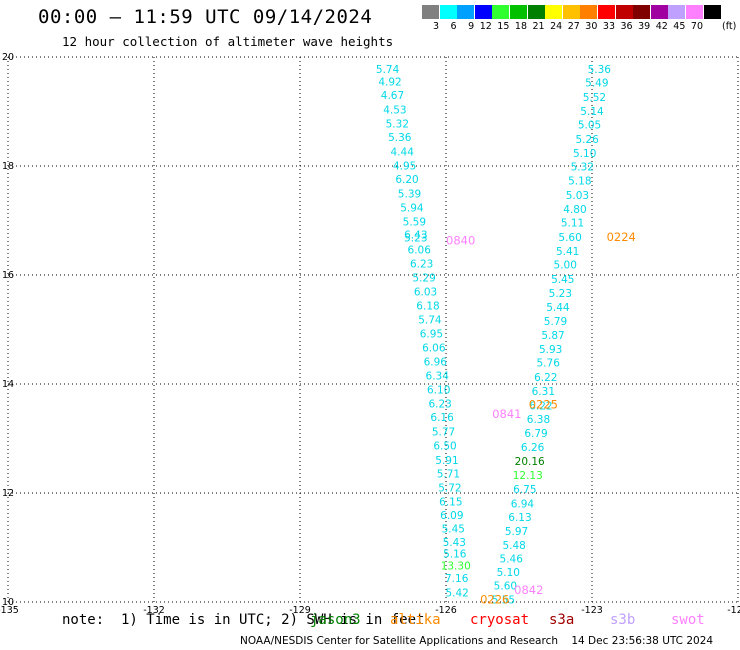 The width and height of the screenshot is (740, 650). What do you see at coordinates (543, 392) in the screenshot?
I see `wave-height-point: 6.31` at bounding box center [543, 392].